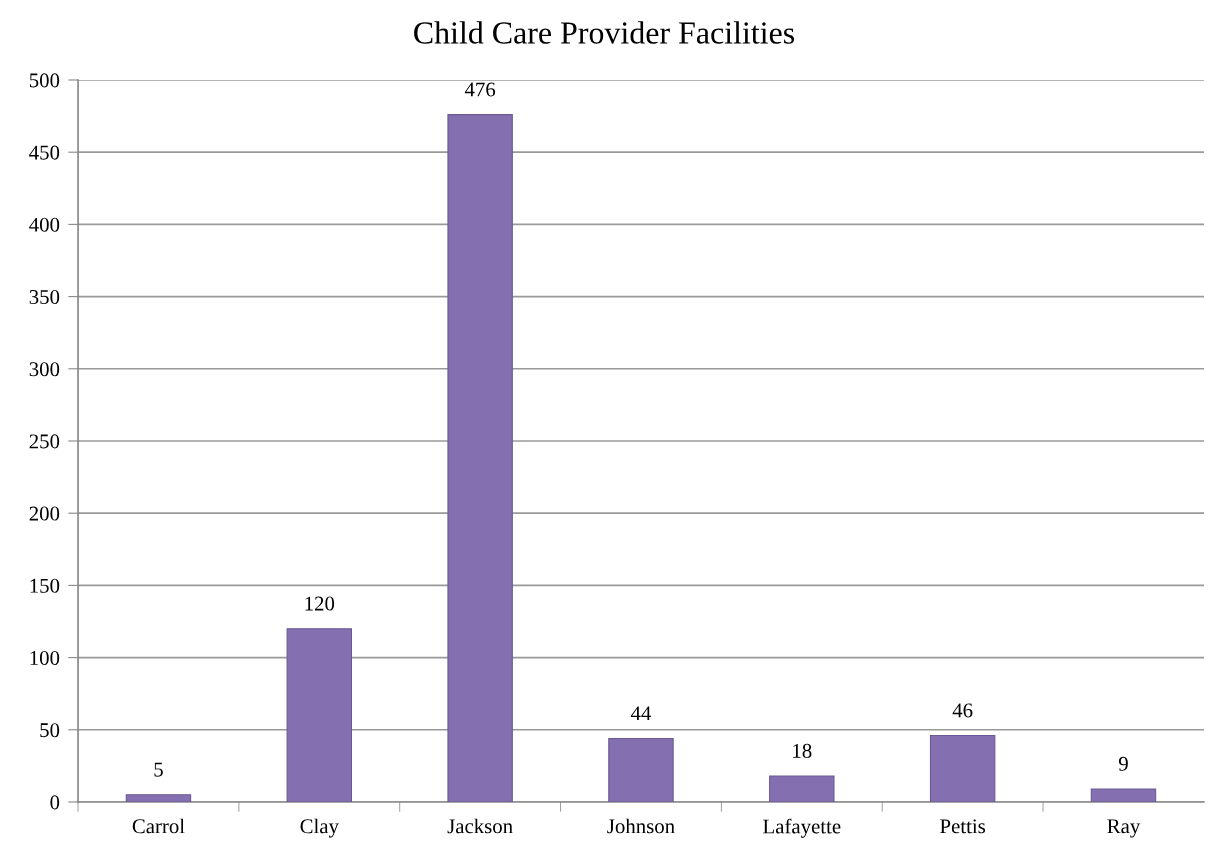 The height and width of the screenshot is (851, 1208). What do you see at coordinates (45, 585) in the screenshot?
I see `y-tick-label: 150` at bounding box center [45, 585].